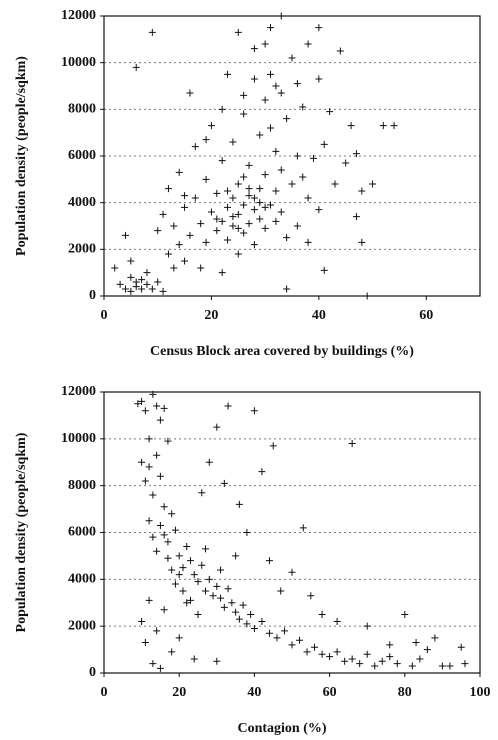 Image resolution: width=498 pixels, height=740 pixels. I want to click on y-tick-label: 4000, so click(82, 579).